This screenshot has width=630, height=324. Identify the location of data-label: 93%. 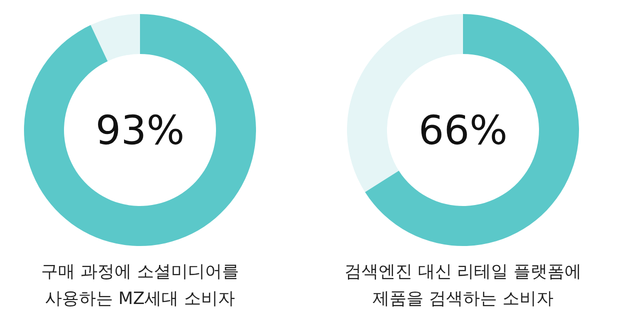
(140, 131).